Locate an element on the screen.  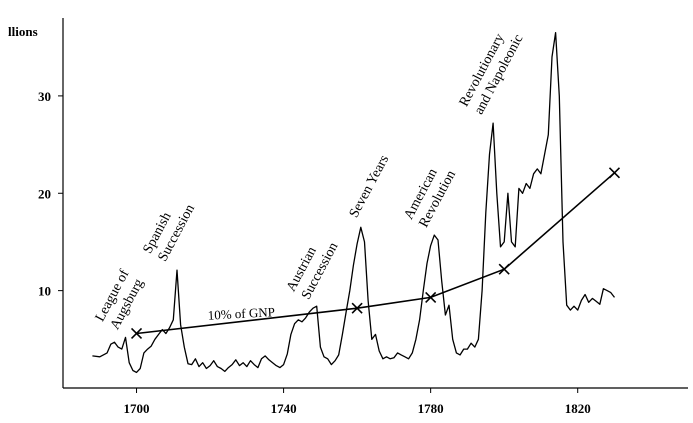
x-tick-label: 1820 is located at coordinates (578, 408).